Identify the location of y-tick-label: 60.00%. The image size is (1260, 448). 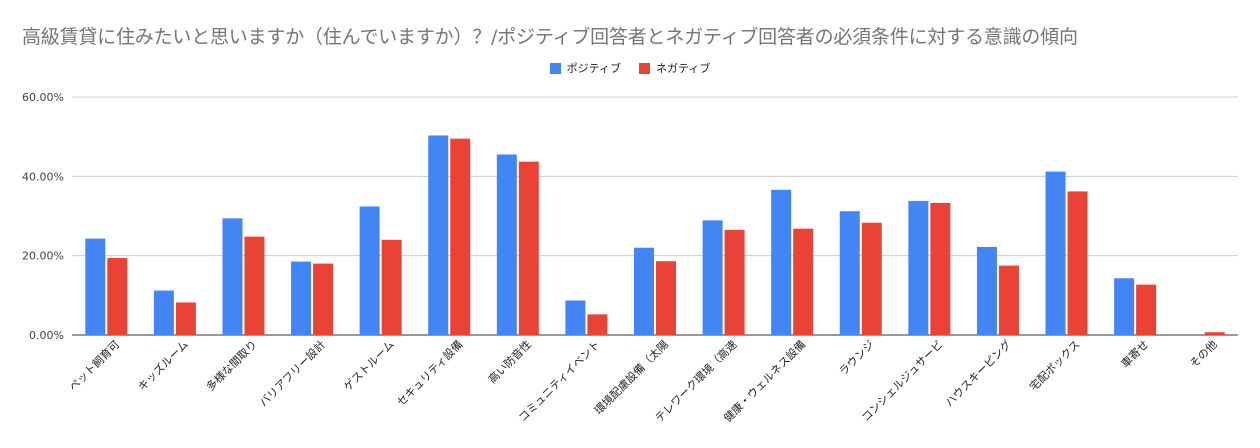
(43, 97).